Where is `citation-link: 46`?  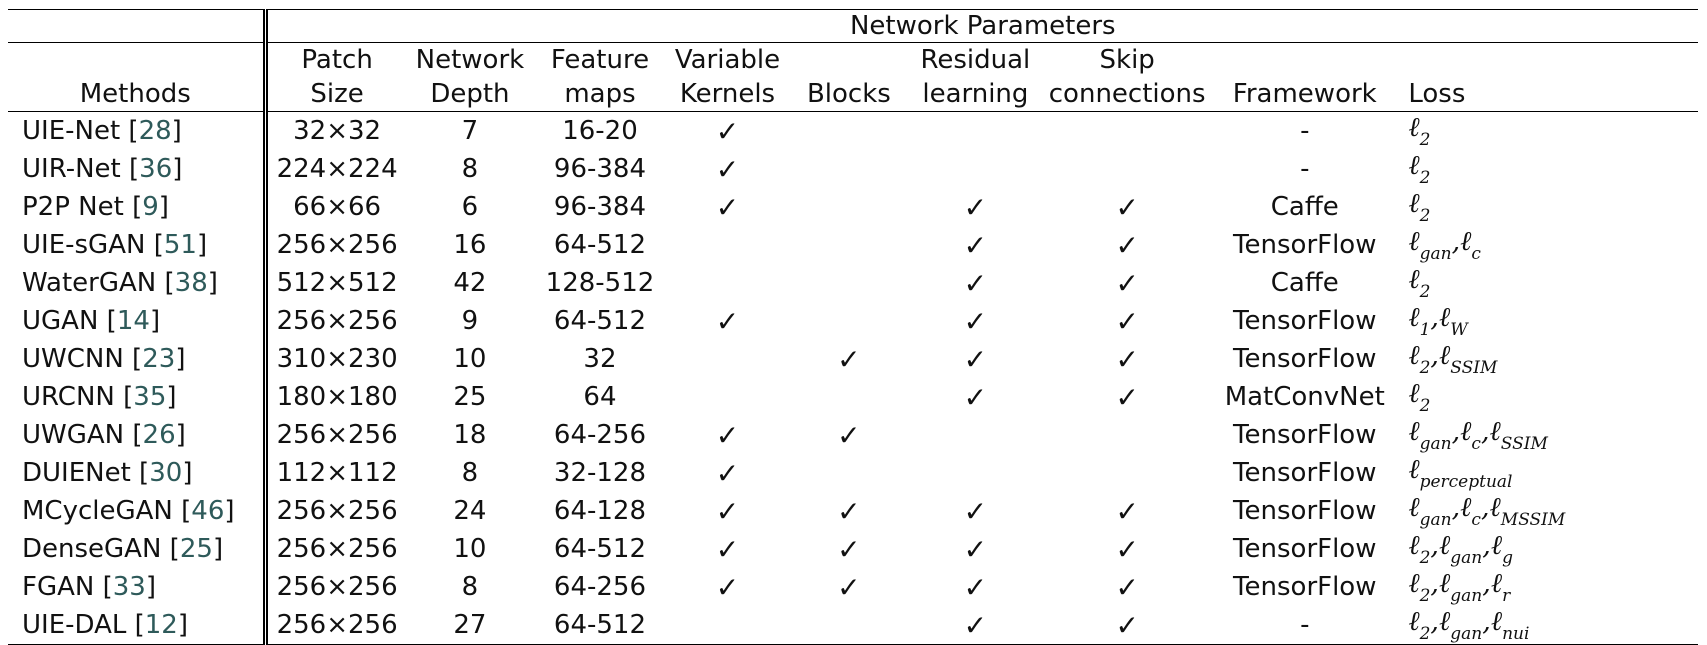 citation-link: 46 is located at coordinates (208, 511).